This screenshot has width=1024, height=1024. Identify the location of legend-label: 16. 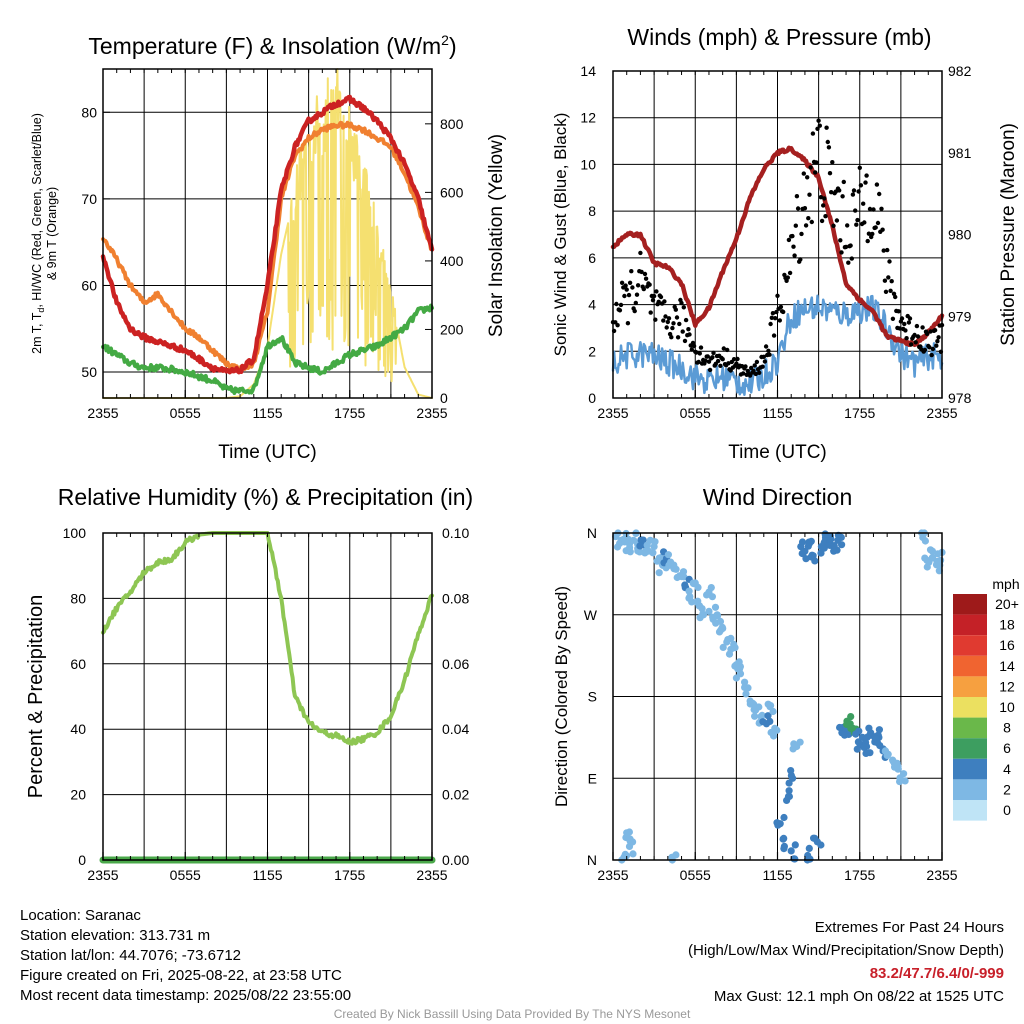
(1007, 645).